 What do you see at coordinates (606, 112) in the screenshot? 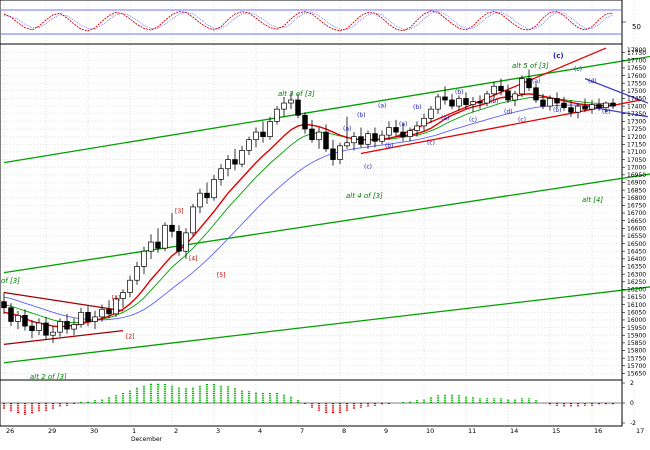
I see `wave-label: (e)` at bounding box center [606, 112].